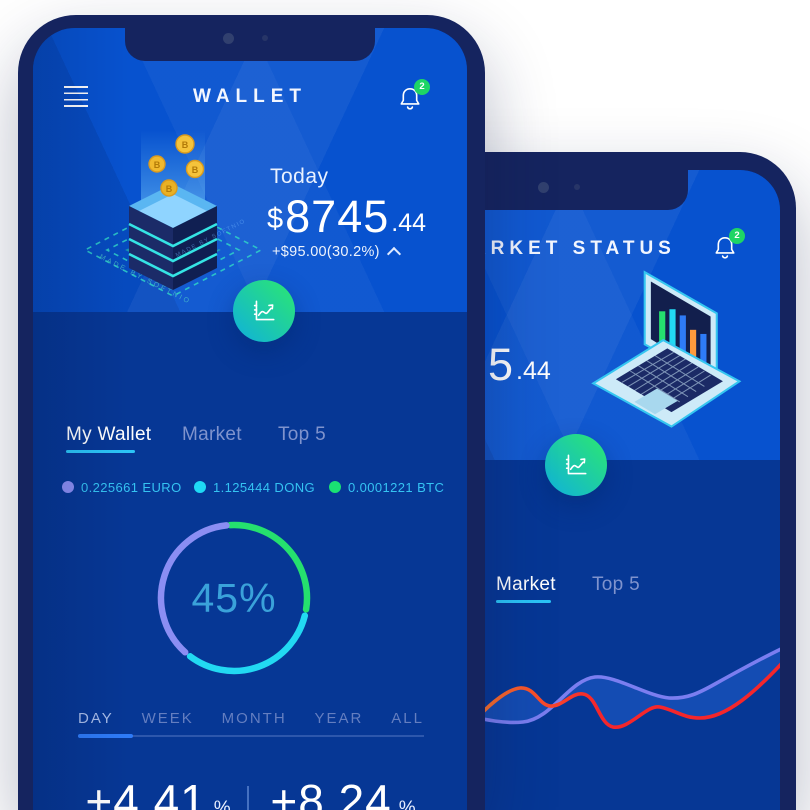  What do you see at coordinates (76, 96) in the screenshot?
I see `menu-icon` at bounding box center [76, 96].